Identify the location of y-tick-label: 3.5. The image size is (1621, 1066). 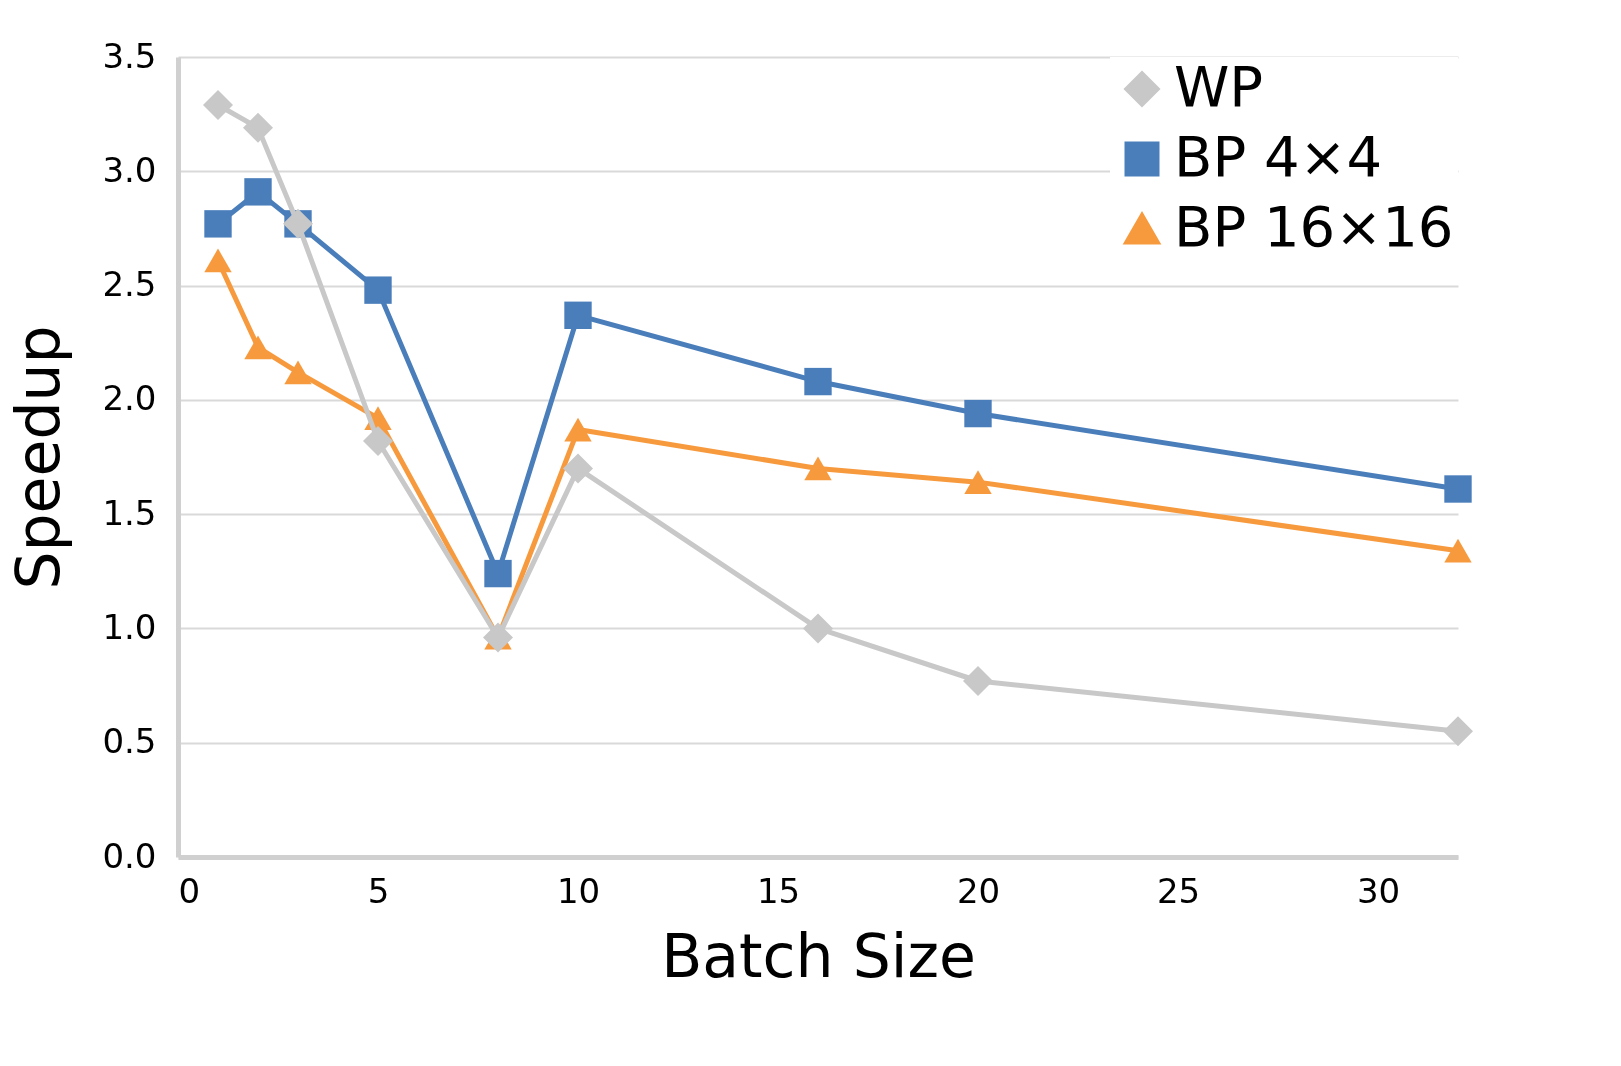
(129, 55).